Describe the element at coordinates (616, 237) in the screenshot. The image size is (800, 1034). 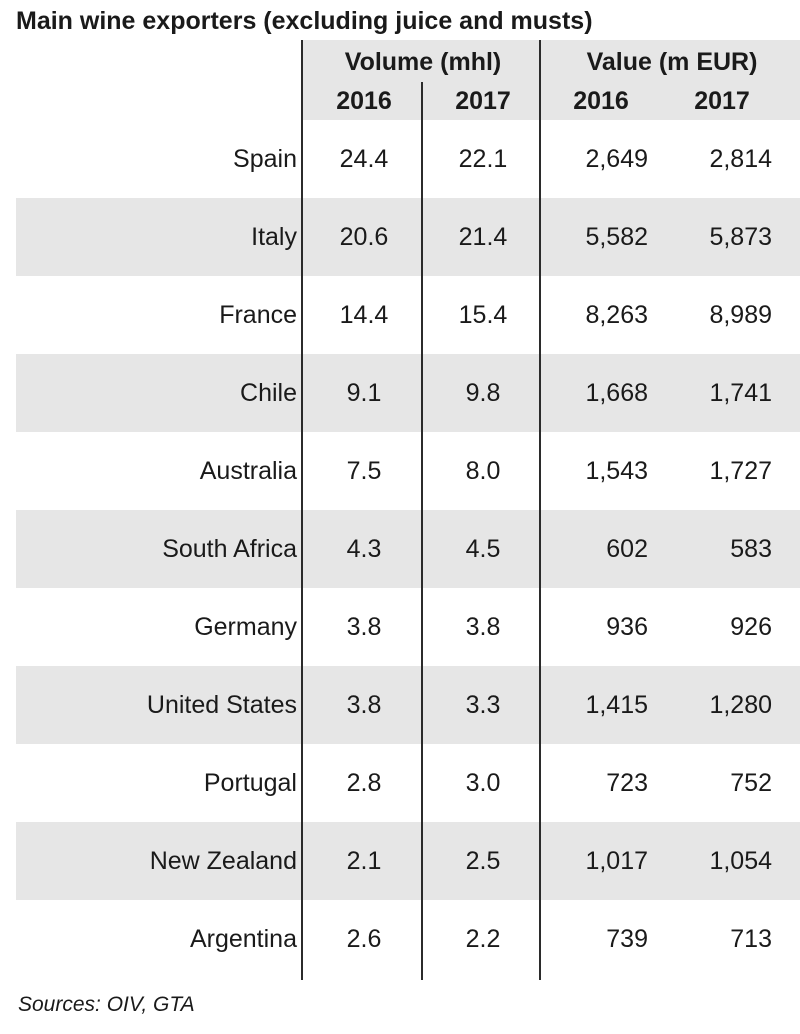
I see `table-cell: 5,582` at that location.